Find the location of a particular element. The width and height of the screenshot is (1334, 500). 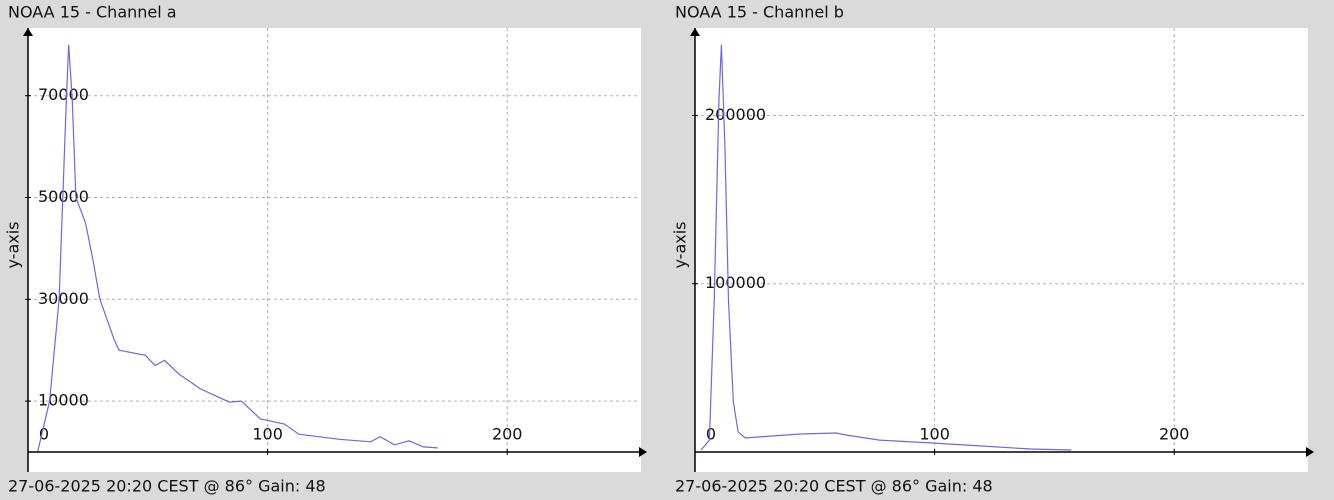

y-tick-label: 100000 is located at coordinates (735, 282).